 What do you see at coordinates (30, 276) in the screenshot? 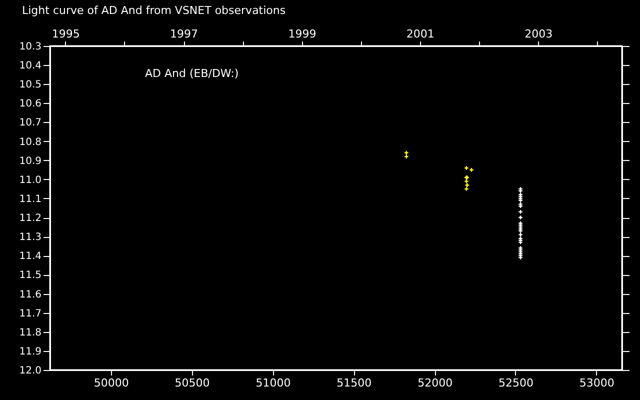
I see `y-tick-label: 11.5` at bounding box center [30, 276].